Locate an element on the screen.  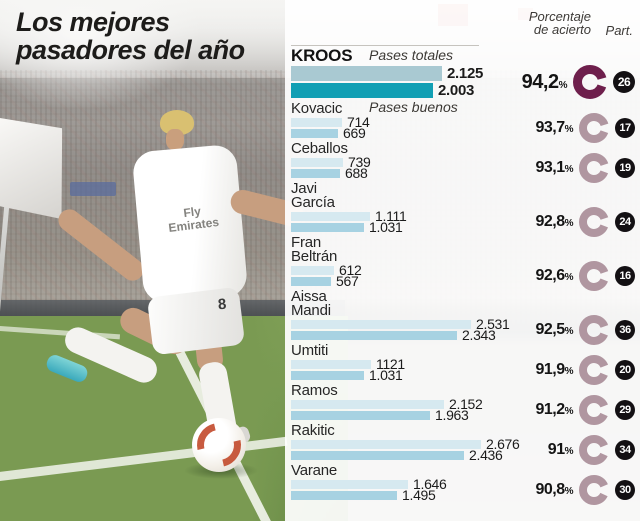
player-row-right: 91,9% 20 is located at coordinates (575, 370).